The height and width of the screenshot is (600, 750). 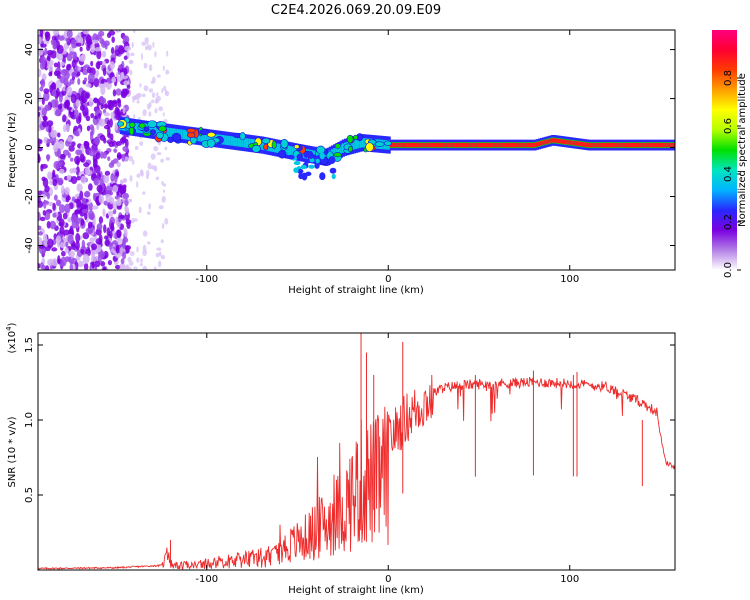 What do you see at coordinates (728, 78) in the screenshot?
I see `colorbar-tick-label: 0.8` at bounding box center [728, 78].